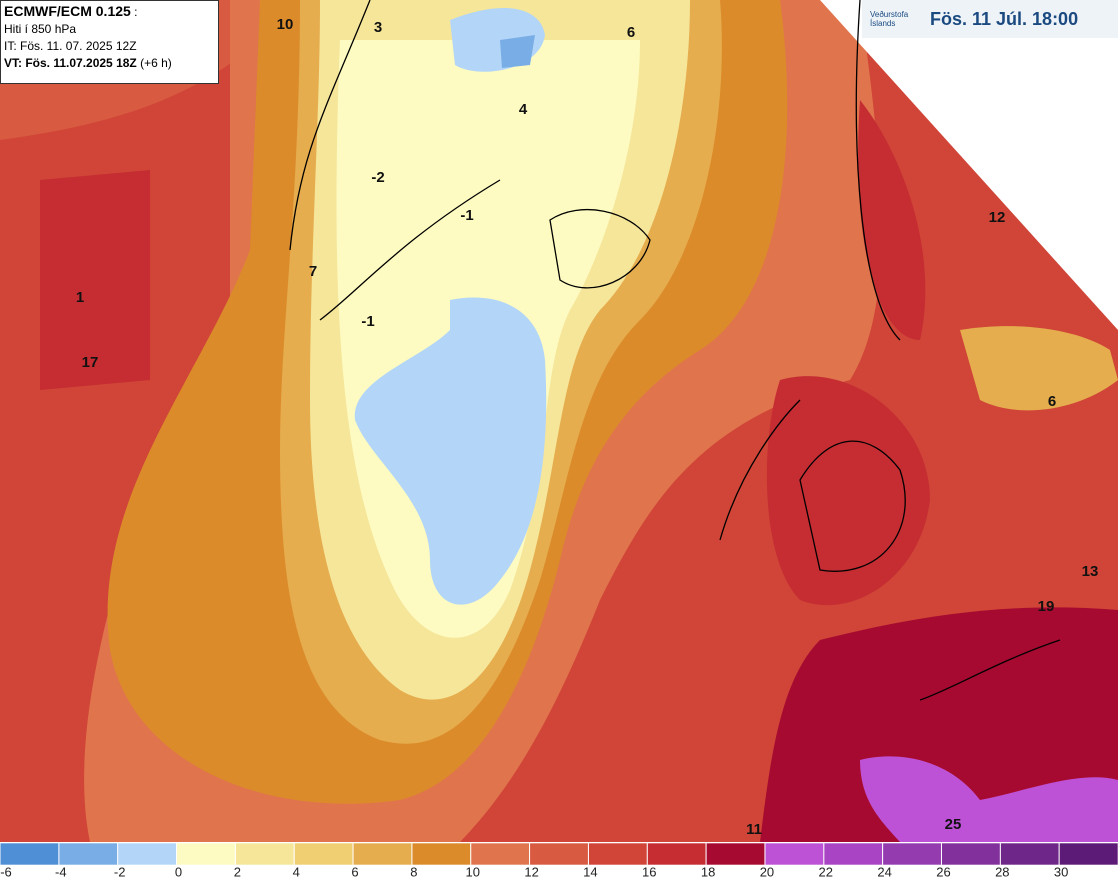  Describe the element at coordinates (61, 871) in the screenshot. I see `colorbar-tick-label: -4` at that location.